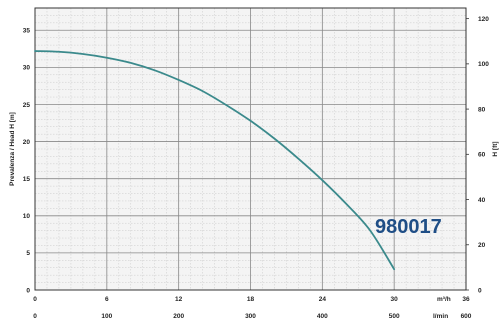 The height and width of the screenshot is (322, 503). Describe the element at coordinates (322, 316) in the screenshot. I see `x-tick-label-secondary: 400` at that location.